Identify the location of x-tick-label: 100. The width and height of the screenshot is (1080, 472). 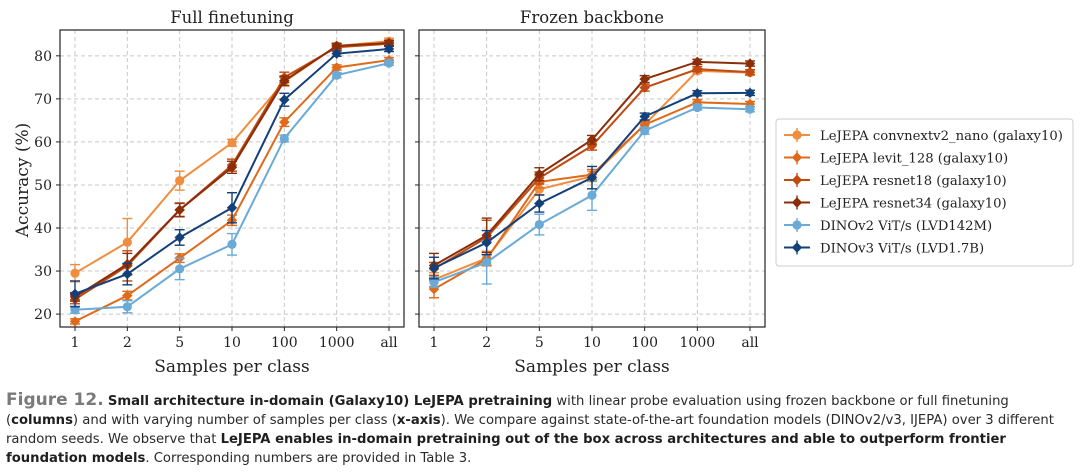
(284, 343).